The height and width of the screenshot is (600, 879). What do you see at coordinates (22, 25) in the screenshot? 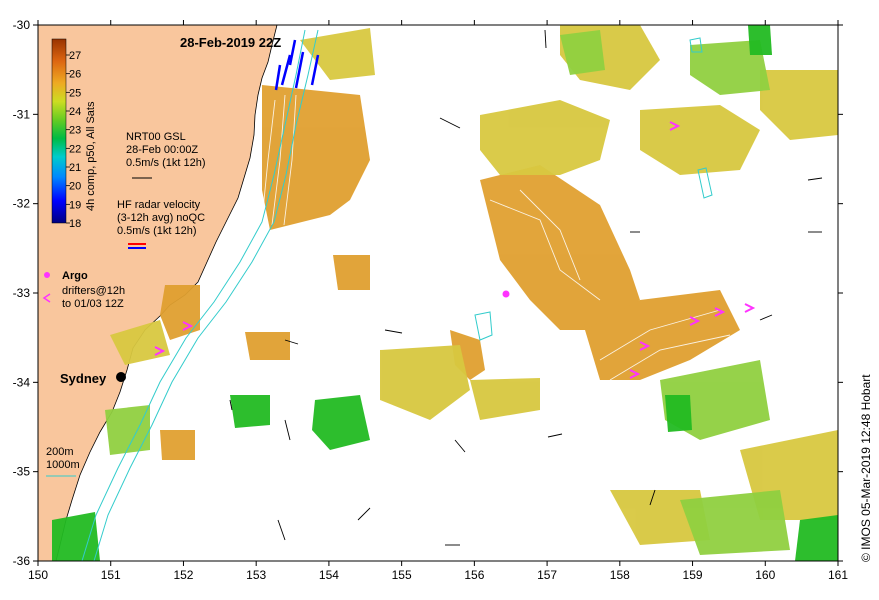
I see `y-tick-label: -30` at bounding box center [22, 25].